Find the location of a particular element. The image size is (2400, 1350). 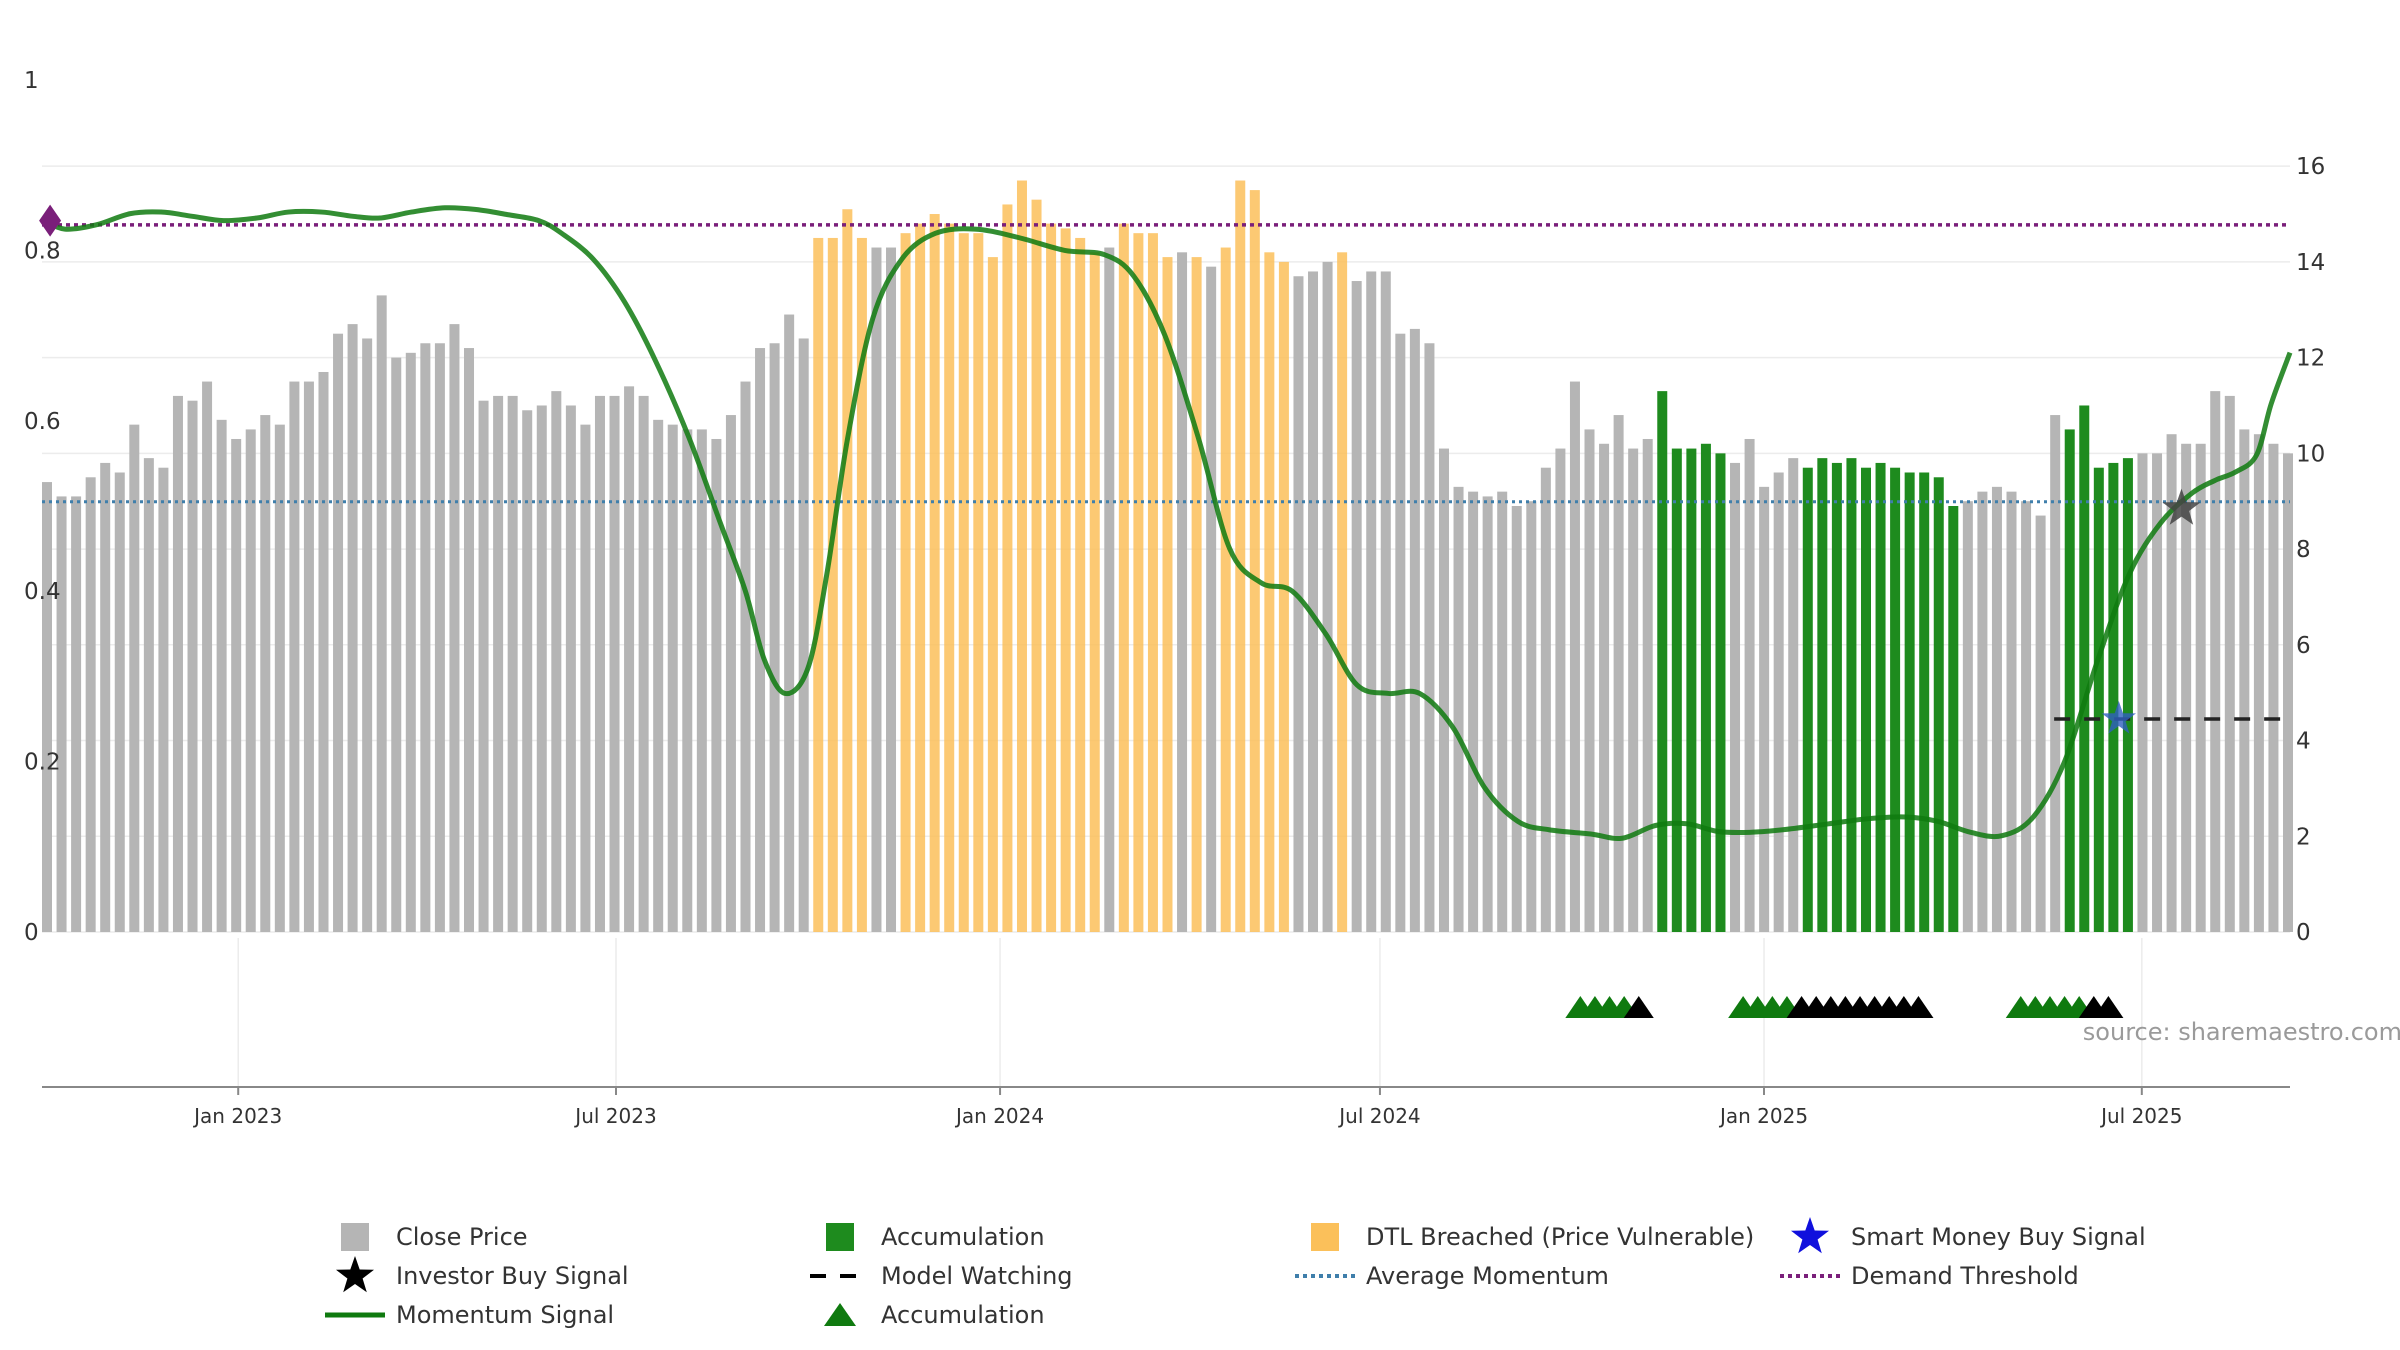

legend-triangle is located at coordinates (840, 1314).